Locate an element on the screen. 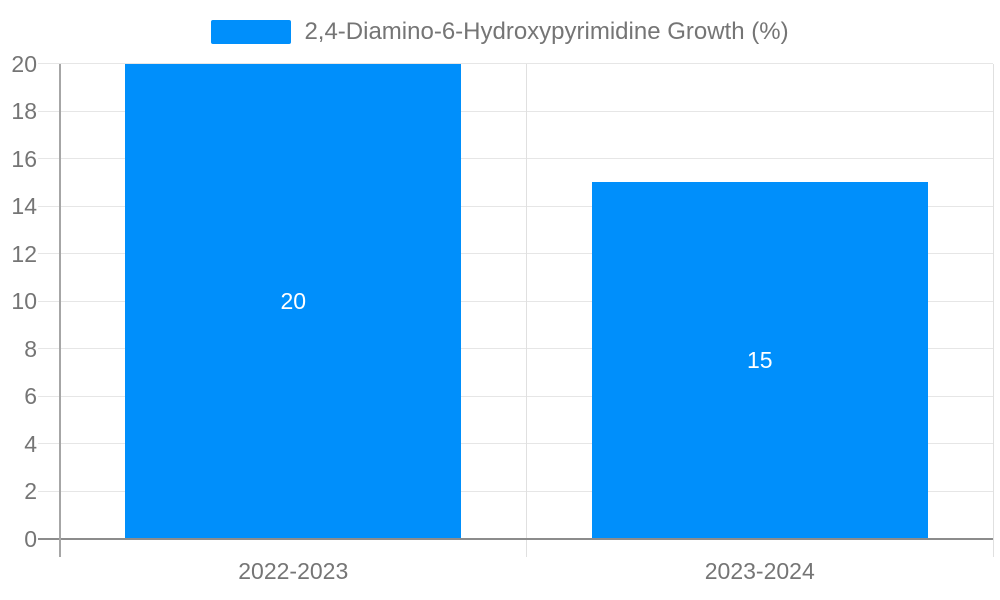 The image size is (1000, 600). y-axis-tick-label: 10 is located at coordinates (24, 301).